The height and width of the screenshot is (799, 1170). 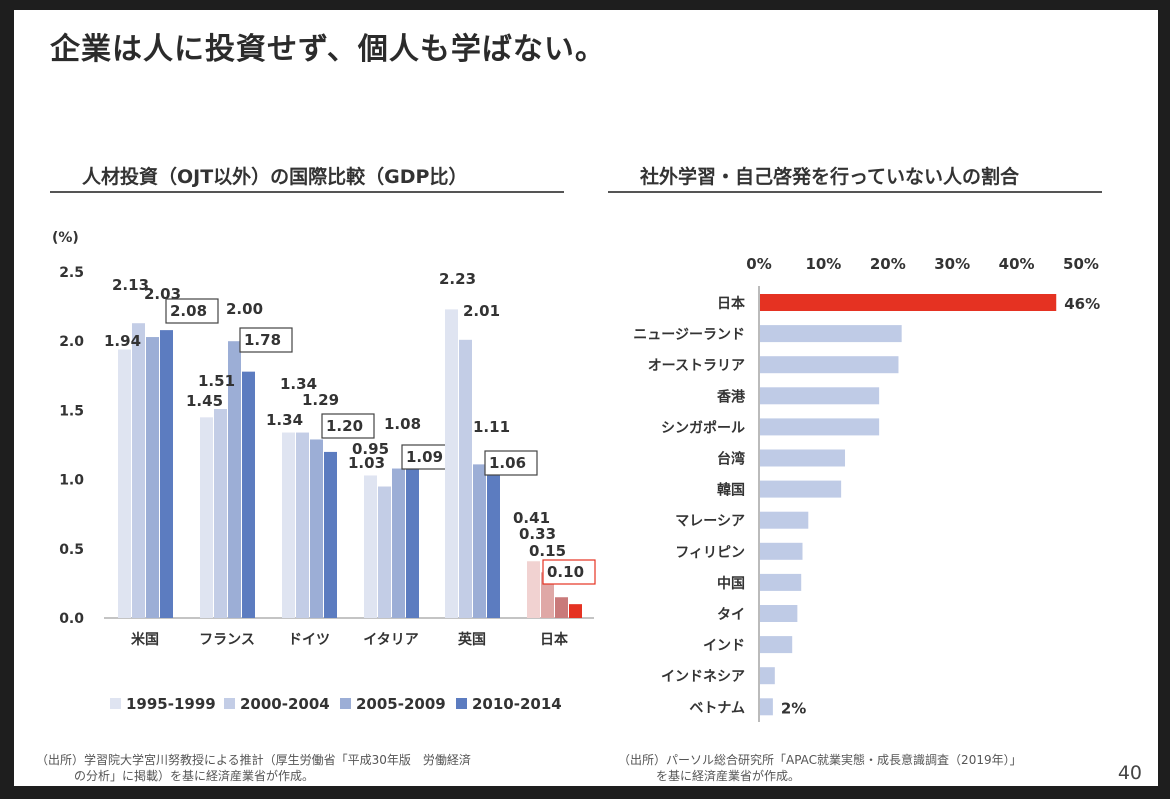 What do you see at coordinates (767, 676) in the screenshot?
I see `bar-インドネシア` at bounding box center [767, 676].